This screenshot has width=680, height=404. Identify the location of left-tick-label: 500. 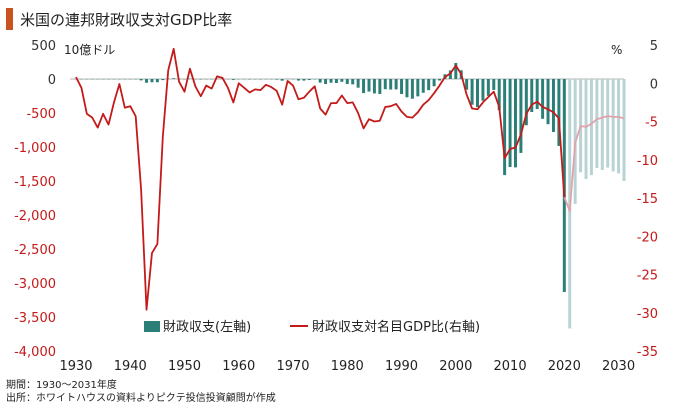
(43, 46).